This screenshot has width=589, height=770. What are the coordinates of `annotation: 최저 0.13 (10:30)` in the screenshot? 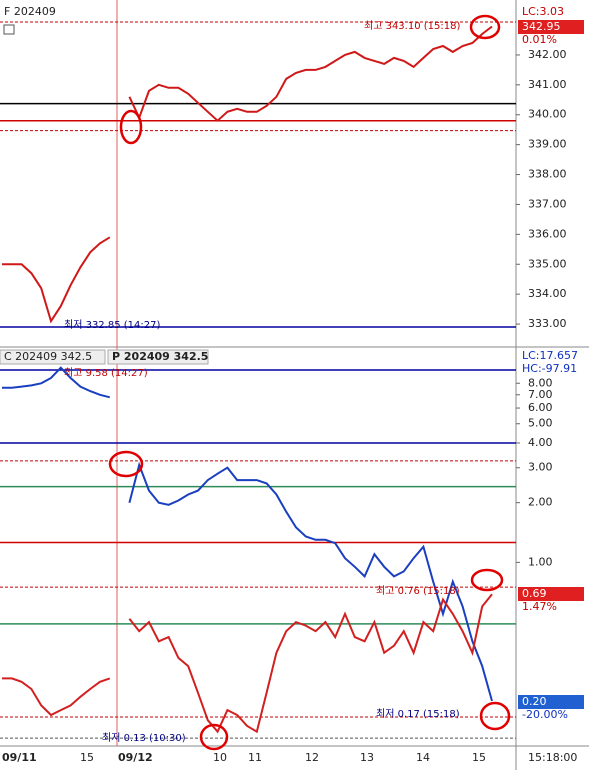 It's located at (144, 738).